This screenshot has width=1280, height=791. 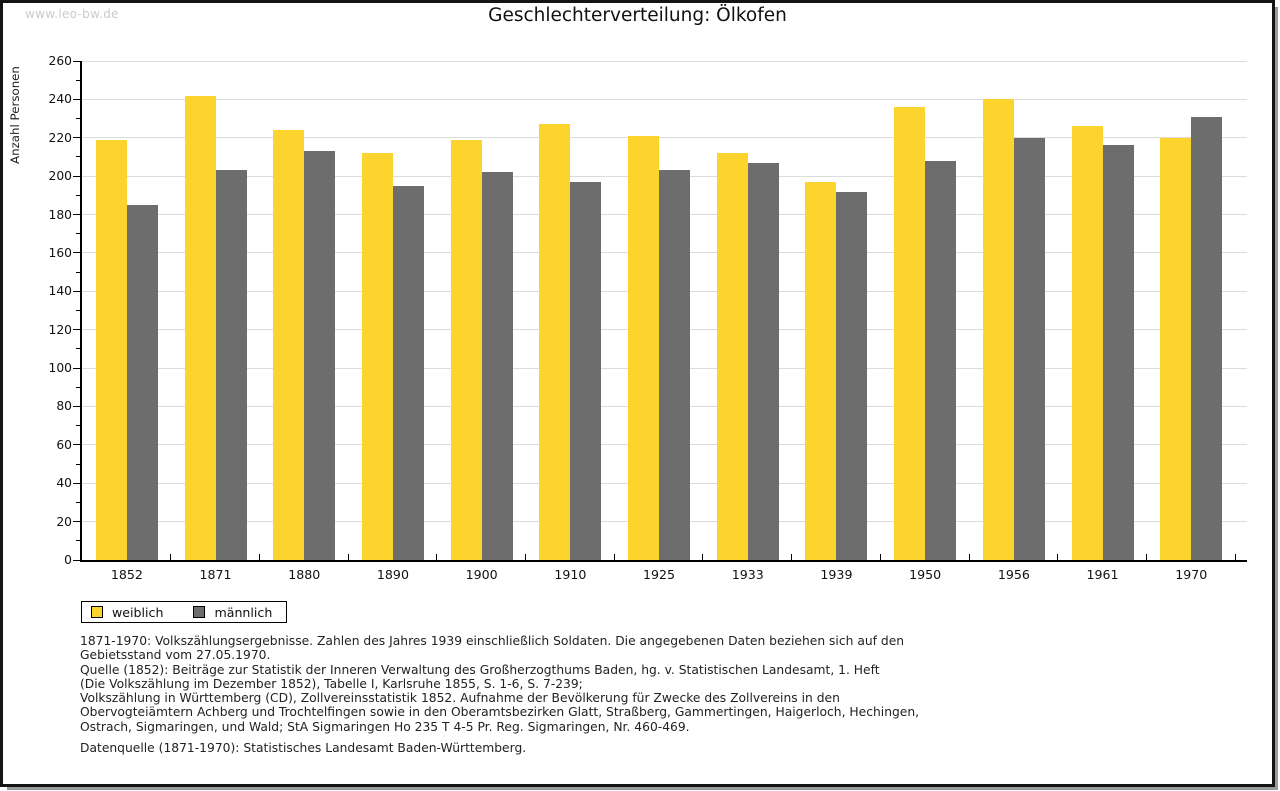 What do you see at coordinates (644, 347) in the screenshot?
I see `bar-weiblich-1925` at bounding box center [644, 347].